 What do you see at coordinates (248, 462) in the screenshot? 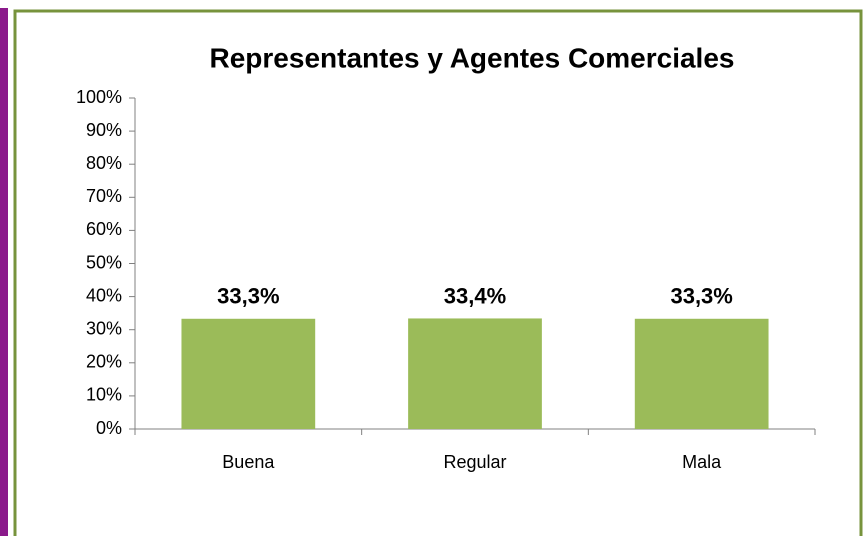
I see `x-tick-label: Buena` at bounding box center [248, 462].